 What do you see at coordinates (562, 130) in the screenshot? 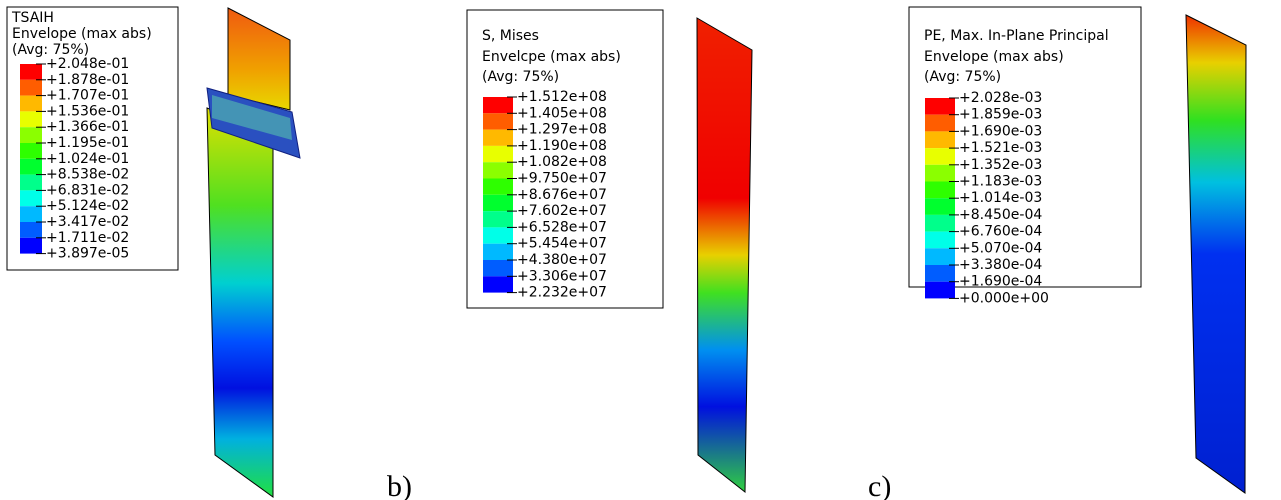
I see `legend-label: +1.297e+08` at bounding box center [562, 130].